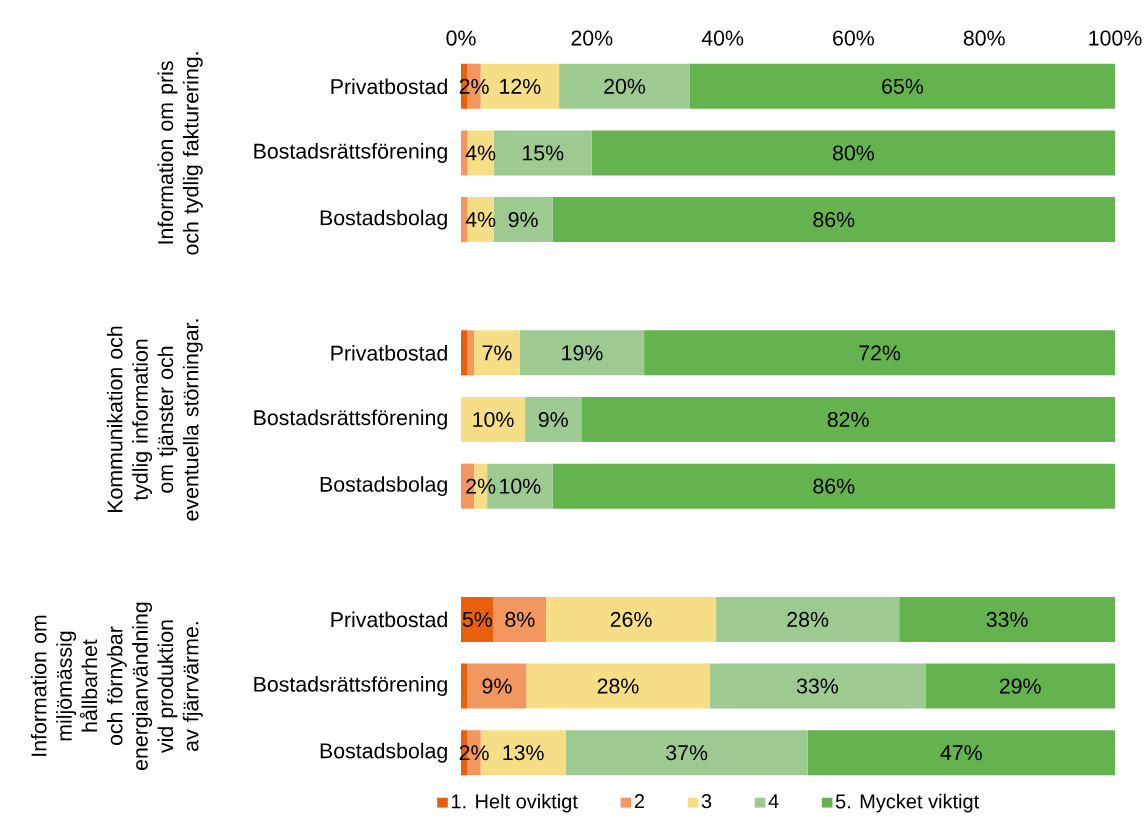 Image resolution: width=1147 pixels, height=823 pixels. Describe the element at coordinates (523, 753) in the screenshot. I see `data-label: 13%` at that location.